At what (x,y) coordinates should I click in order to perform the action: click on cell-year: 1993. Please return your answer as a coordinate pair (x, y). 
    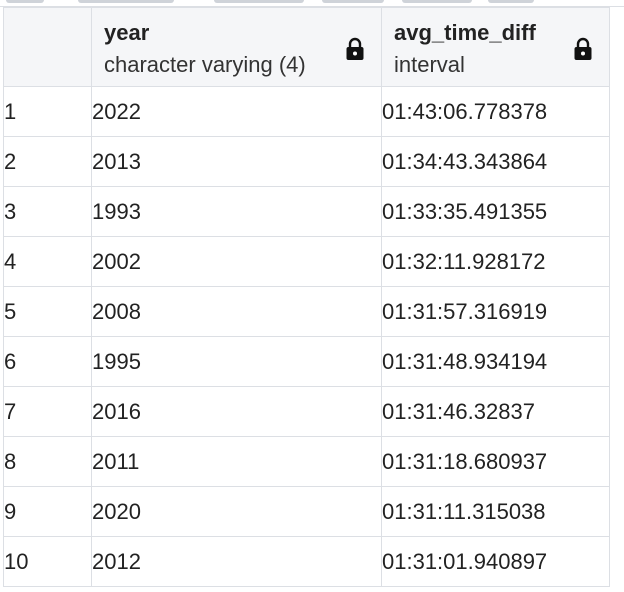
    Looking at the image, I should click on (236, 211).